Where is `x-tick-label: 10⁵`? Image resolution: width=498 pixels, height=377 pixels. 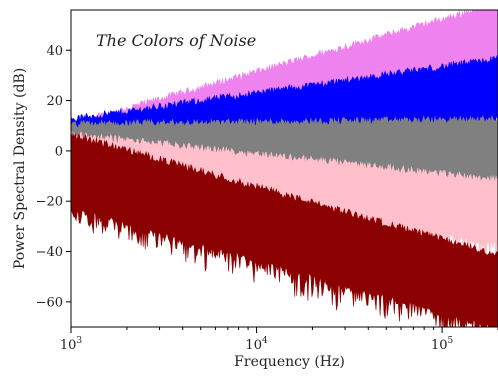
x-tick-label: 10⁵ is located at coordinates (442, 344).